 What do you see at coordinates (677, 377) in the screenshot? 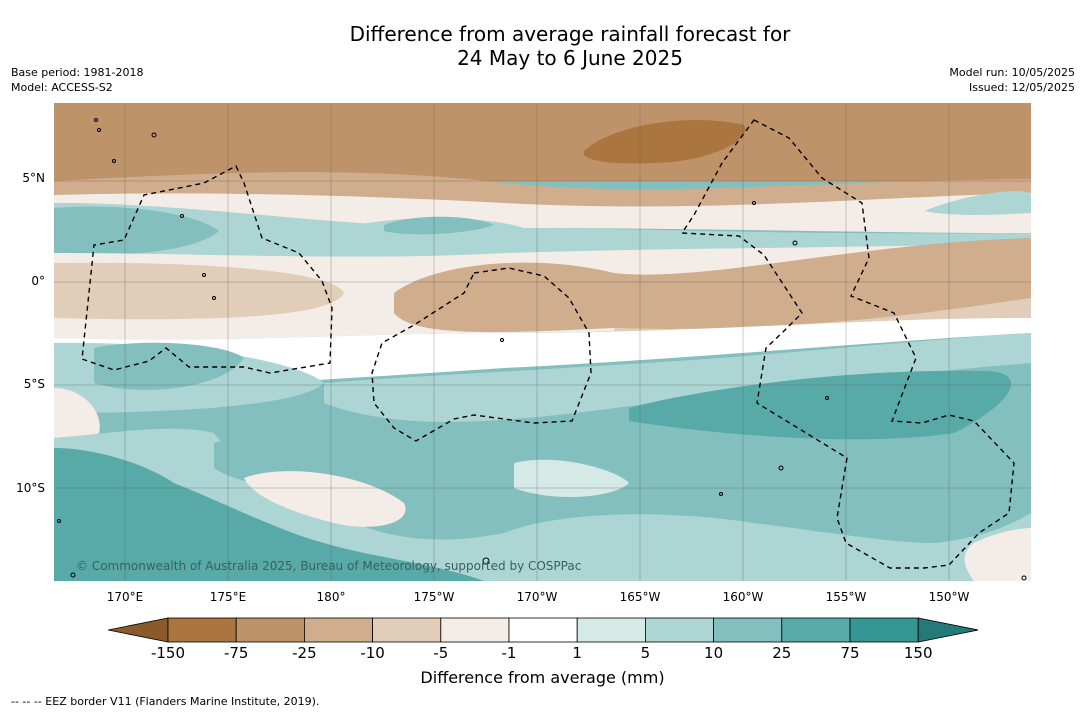
I see `band-south-teal-mid` at bounding box center [677, 377].